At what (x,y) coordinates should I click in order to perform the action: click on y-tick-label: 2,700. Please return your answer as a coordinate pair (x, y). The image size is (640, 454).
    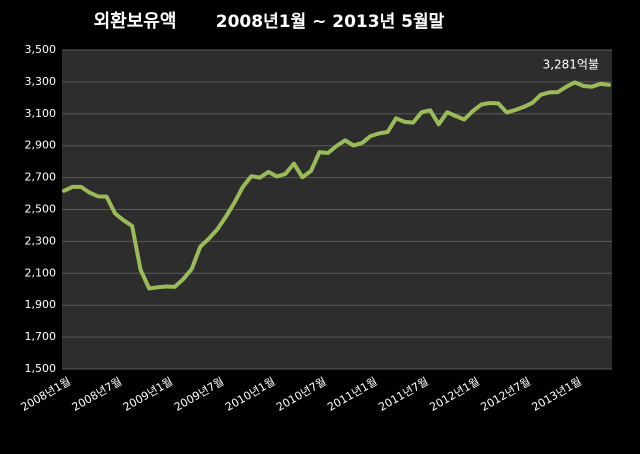
    Looking at the image, I should click on (41, 177).